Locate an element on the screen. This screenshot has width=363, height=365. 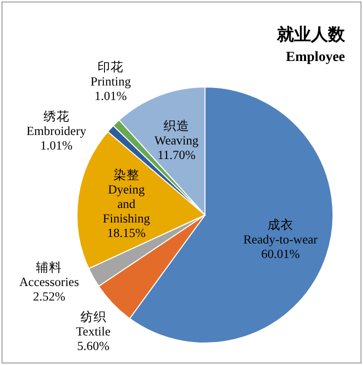
data-label: 11.70% is located at coordinates (176, 155).